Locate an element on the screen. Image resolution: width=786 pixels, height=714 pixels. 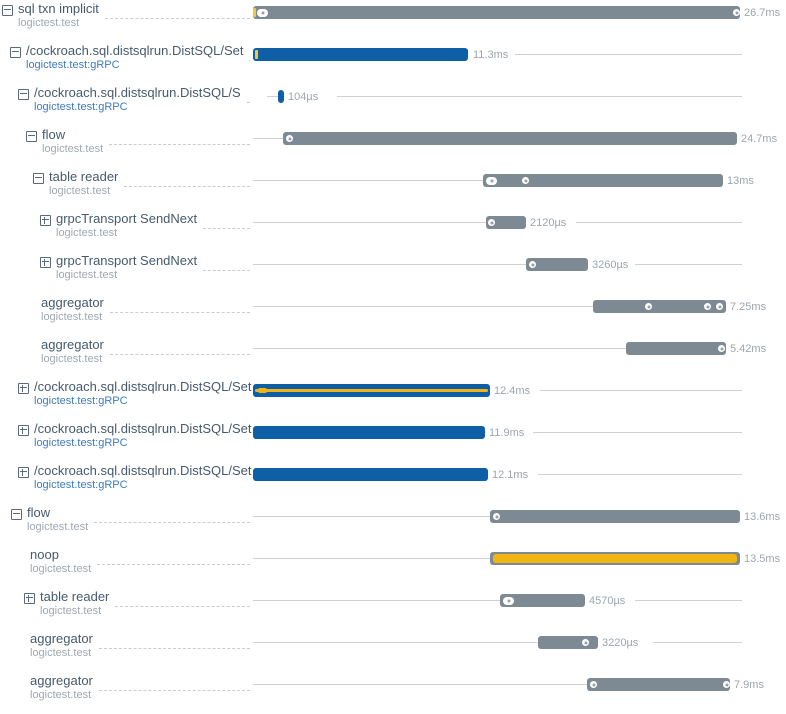
span-timeline: 2120µs is located at coordinates (497, 231).